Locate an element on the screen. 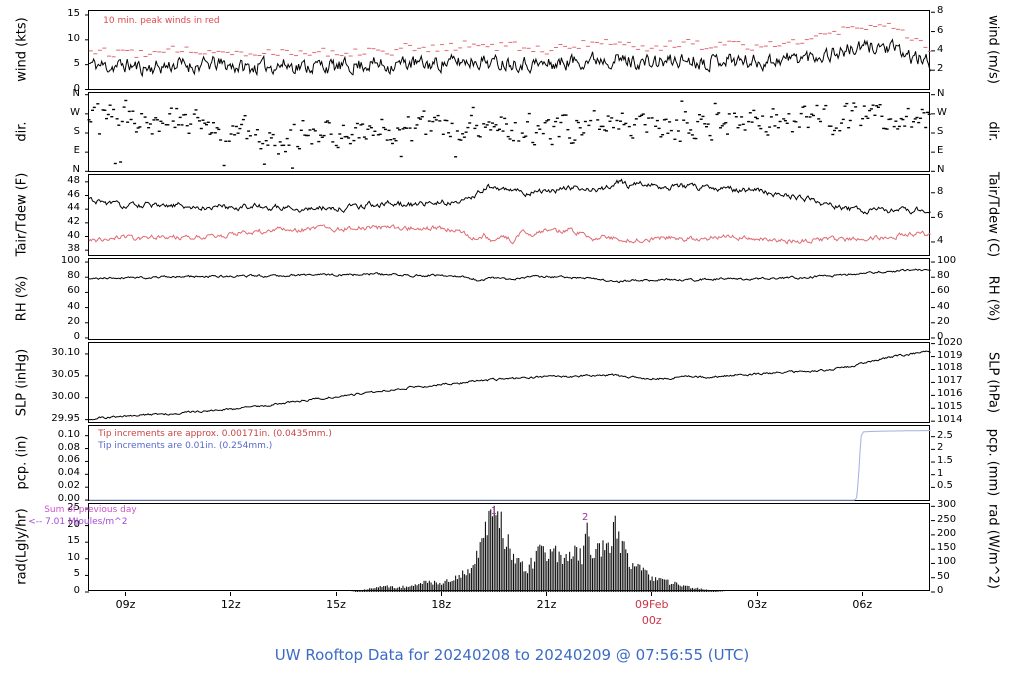  panel-rad is located at coordinates (510, 548).